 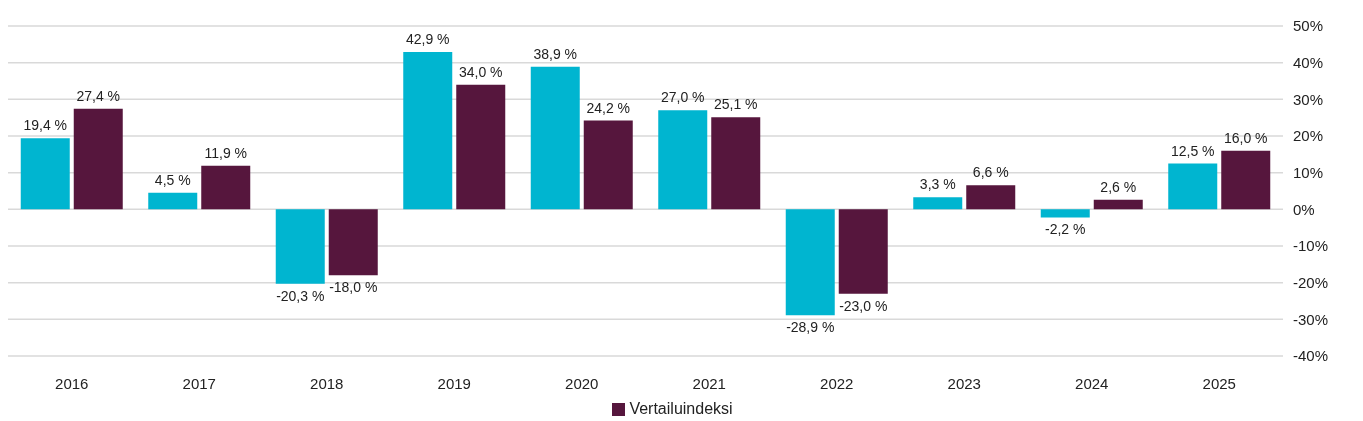 I want to click on x-tick-label: 2022, so click(x=837, y=383).